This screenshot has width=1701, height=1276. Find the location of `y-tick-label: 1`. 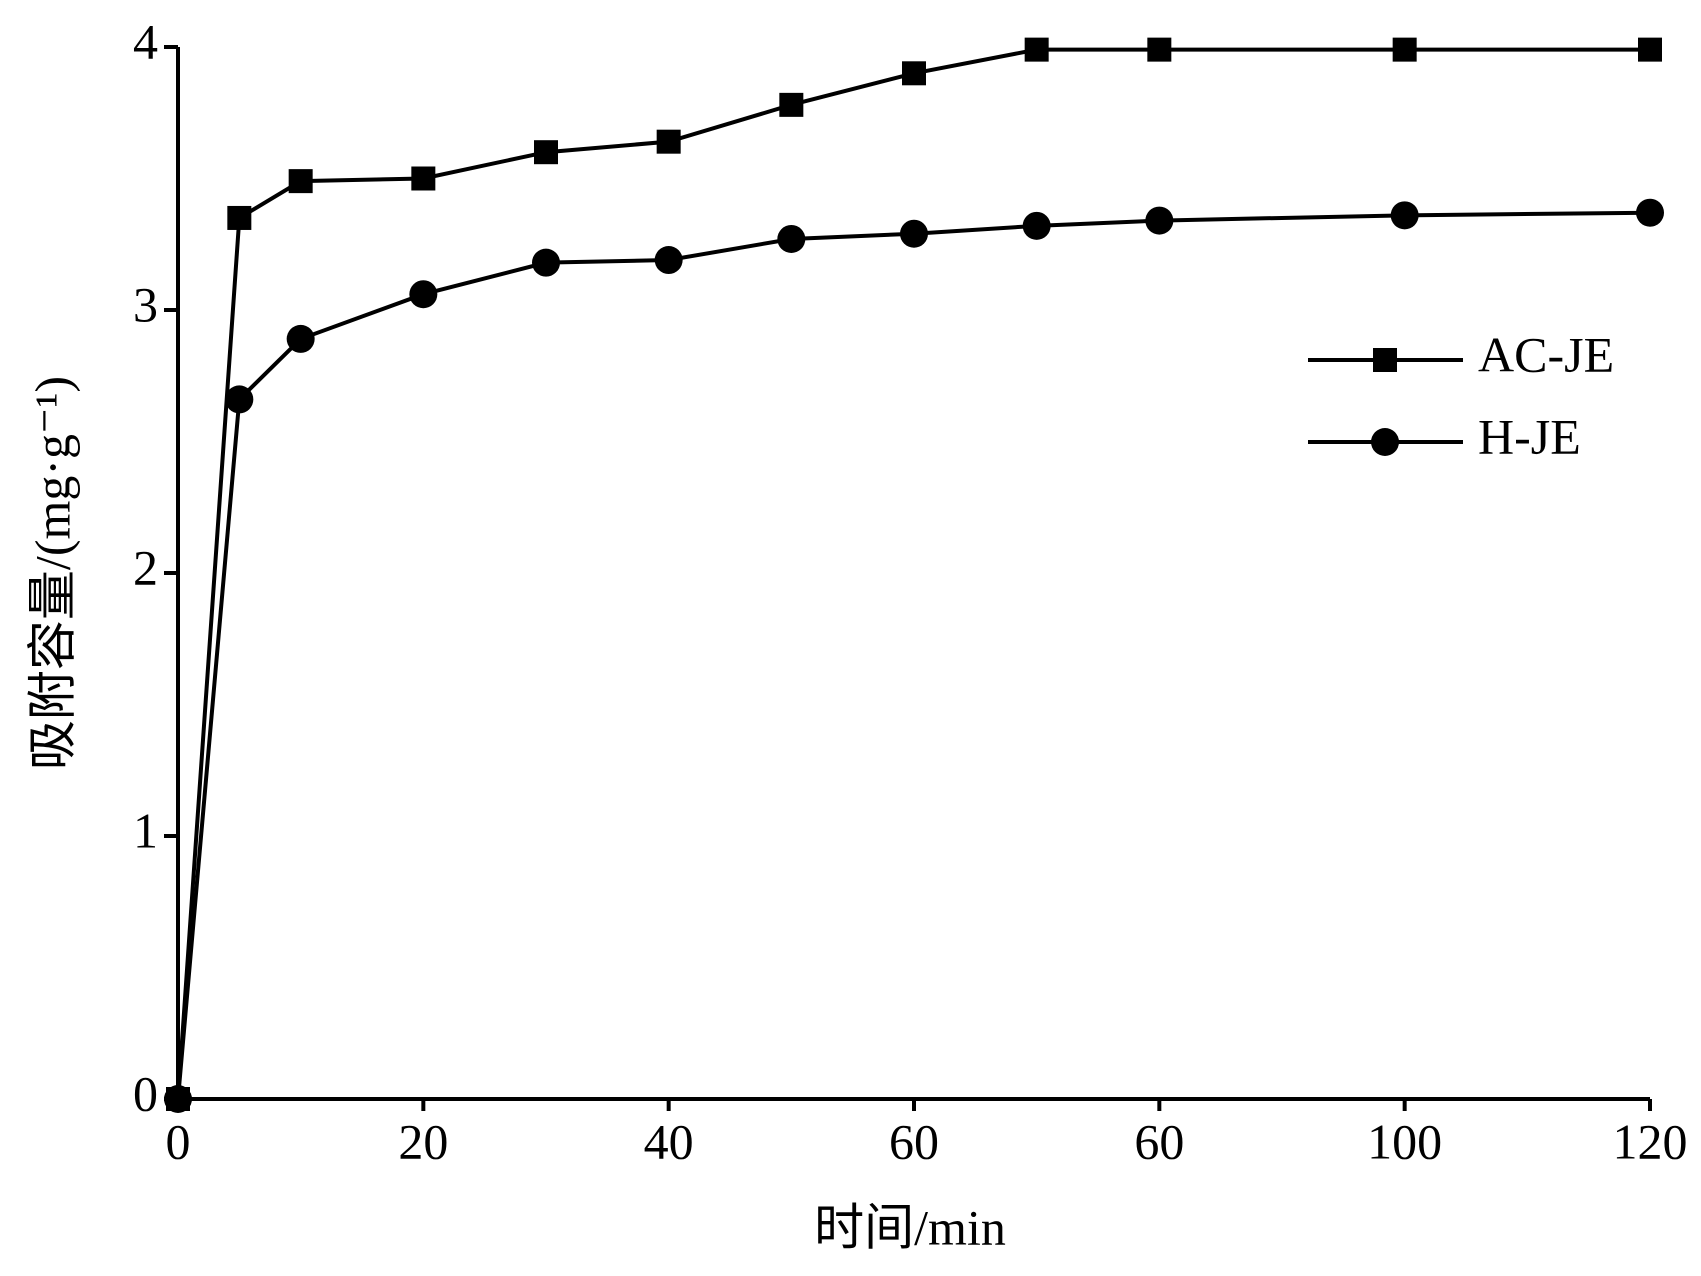

y-tick-label: 1 is located at coordinates (145, 830).